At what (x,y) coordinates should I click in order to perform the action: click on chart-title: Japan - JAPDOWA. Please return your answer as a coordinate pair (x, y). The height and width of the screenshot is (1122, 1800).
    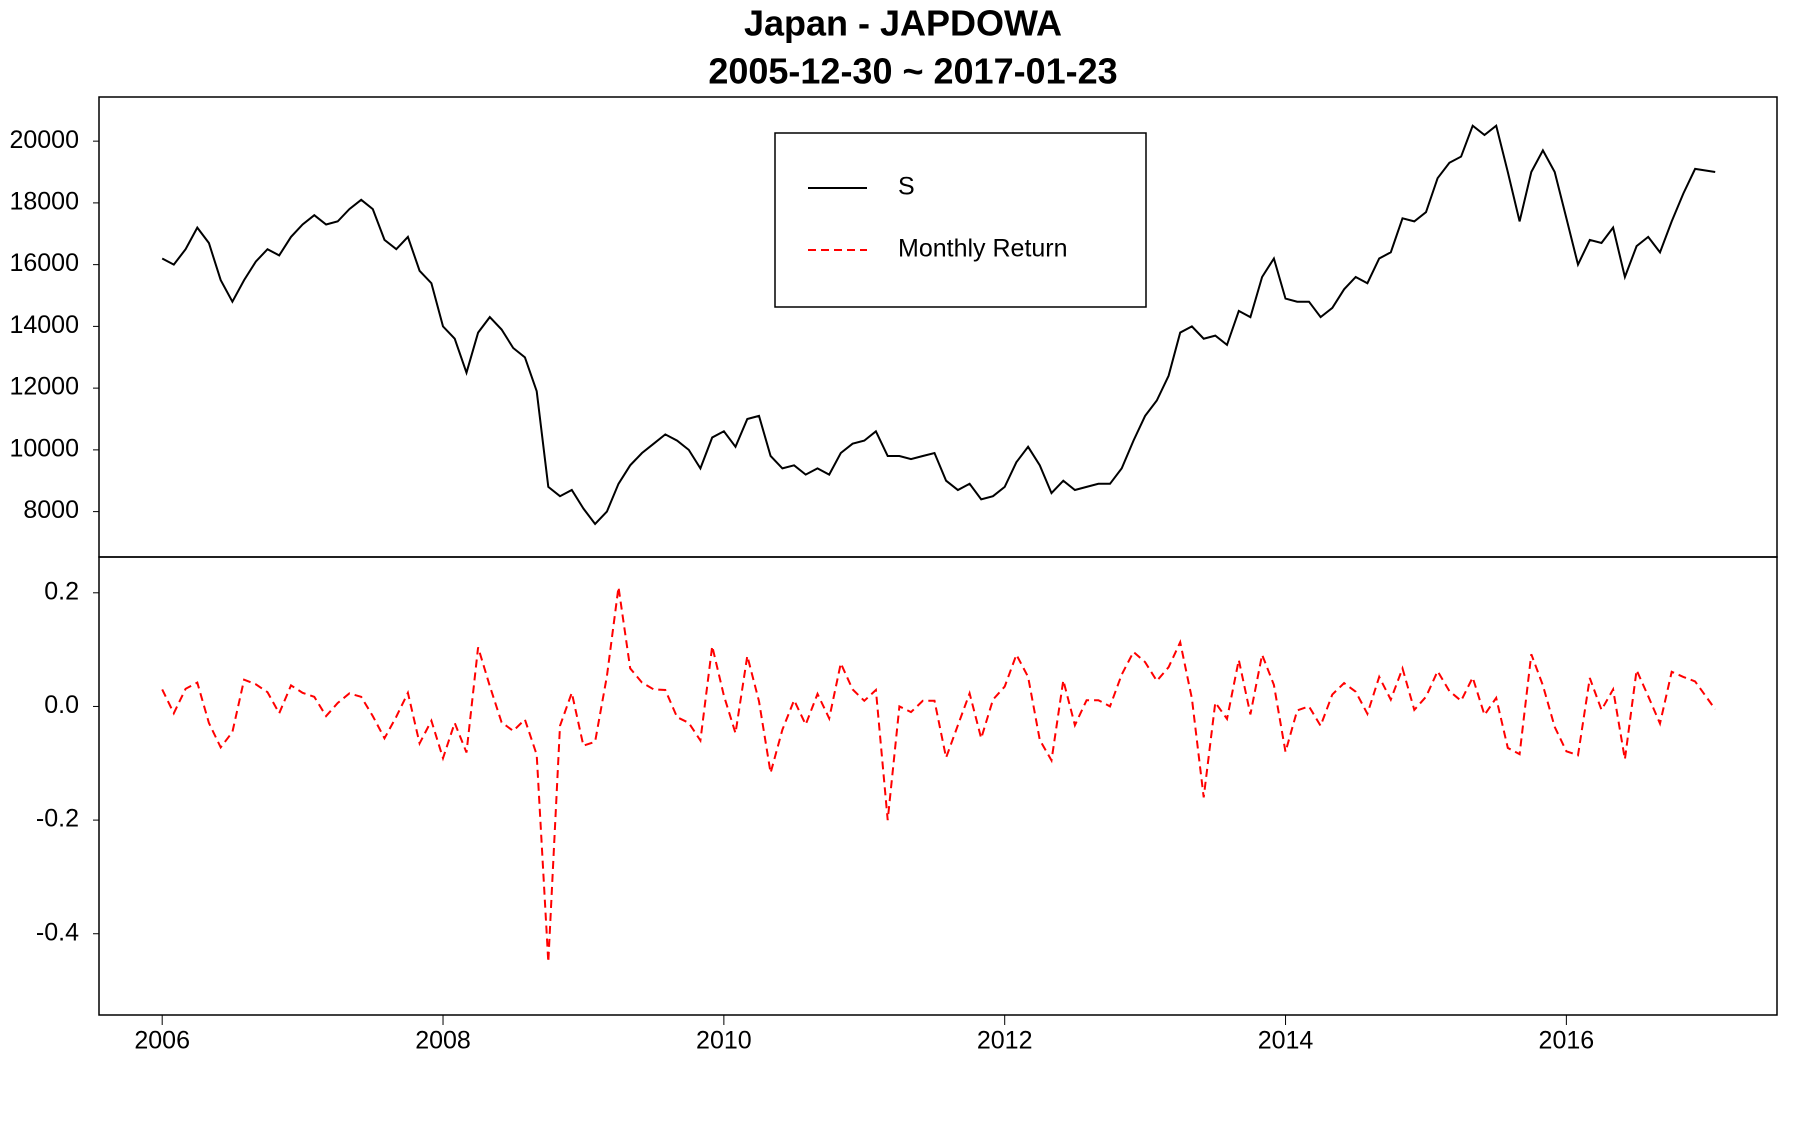
    Looking at the image, I should click on (903, 23).